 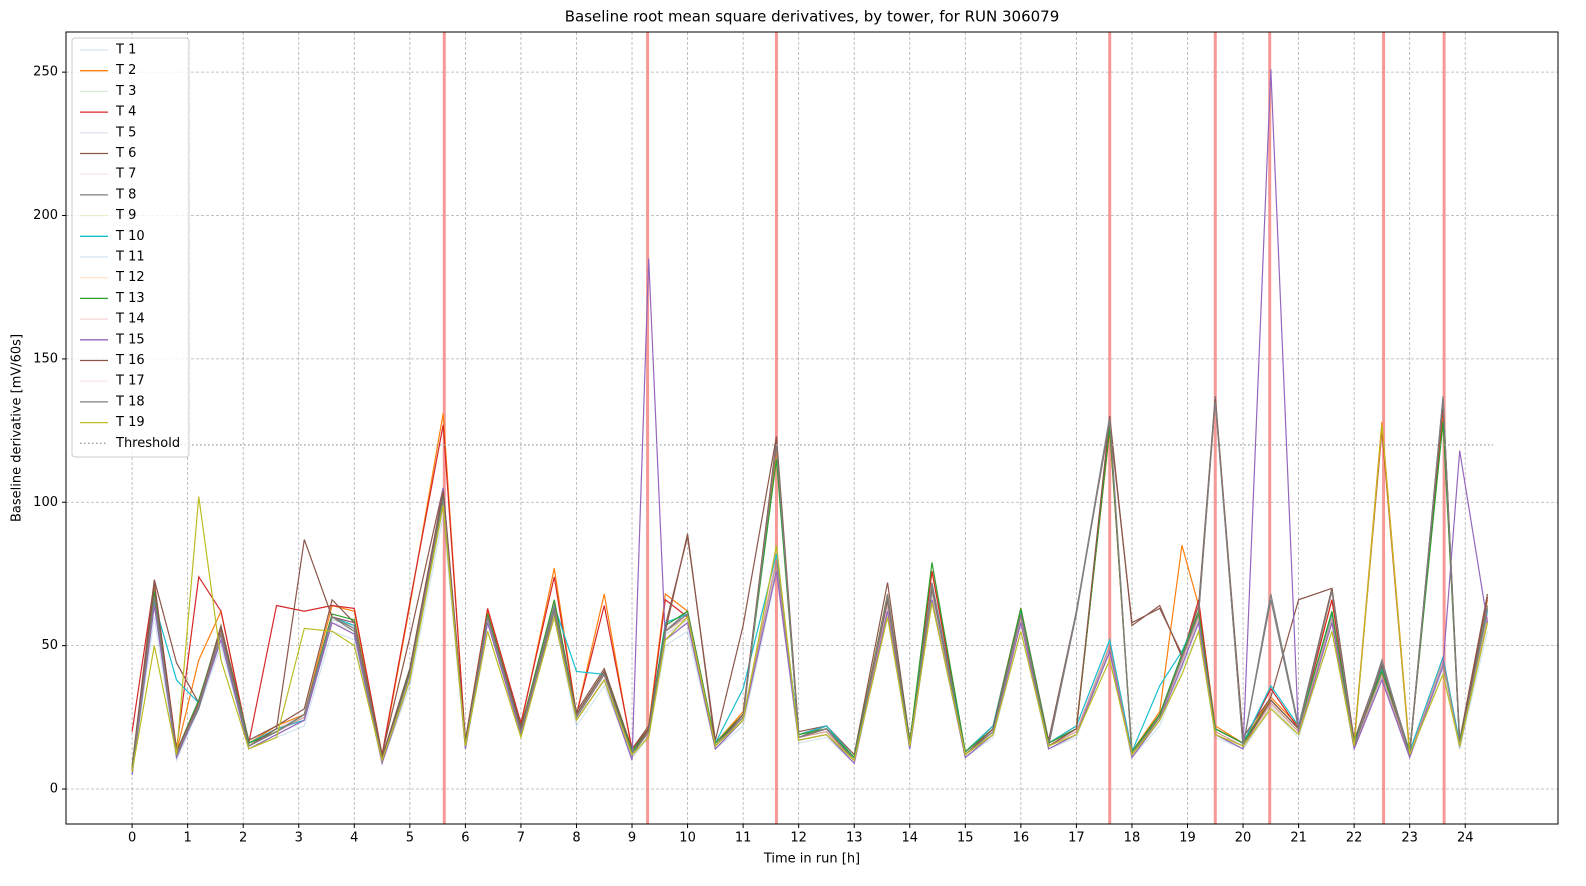 What do you see at coordinates (410, 838) in the screenshot?
I see `x-tick-label: 5` at bounding box center [410, 838].